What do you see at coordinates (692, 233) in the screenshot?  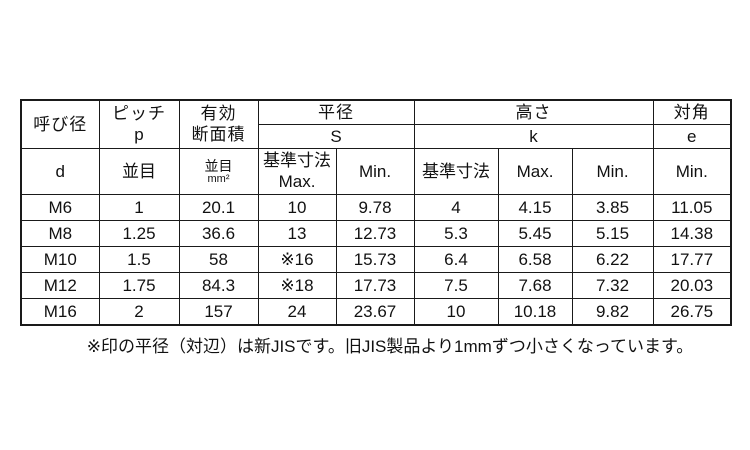 I see `cell-e-min: 14.38` at bounding box center [692, 233].